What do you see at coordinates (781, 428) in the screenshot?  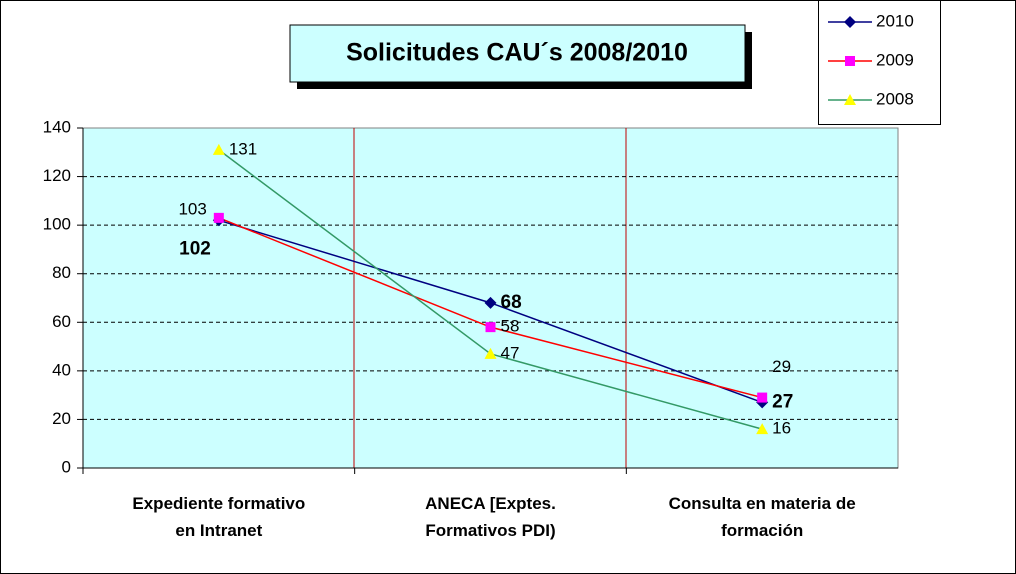 I see `data-label: 16` at bounding box center [781, 428].